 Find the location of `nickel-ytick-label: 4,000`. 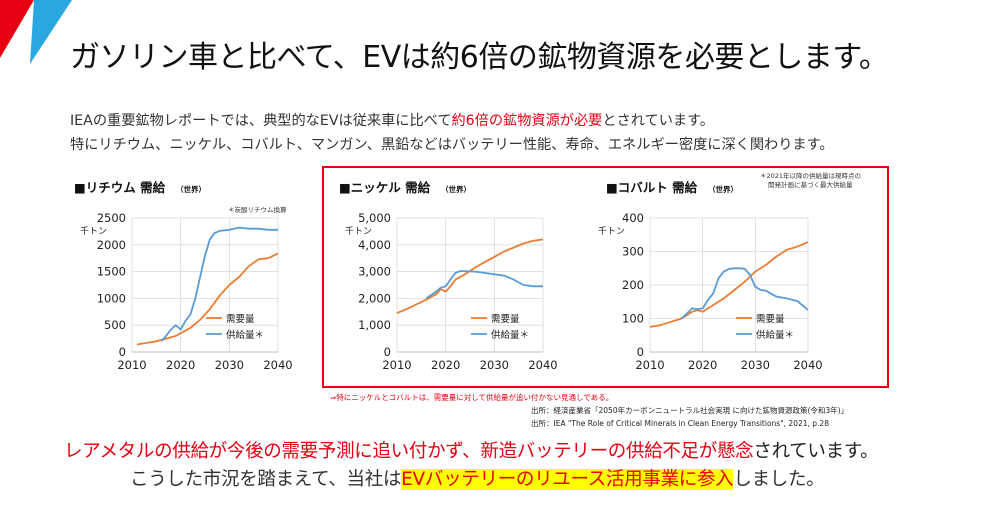

nickel-ytick-label: 4,000 is located at coordinates (374, 245).